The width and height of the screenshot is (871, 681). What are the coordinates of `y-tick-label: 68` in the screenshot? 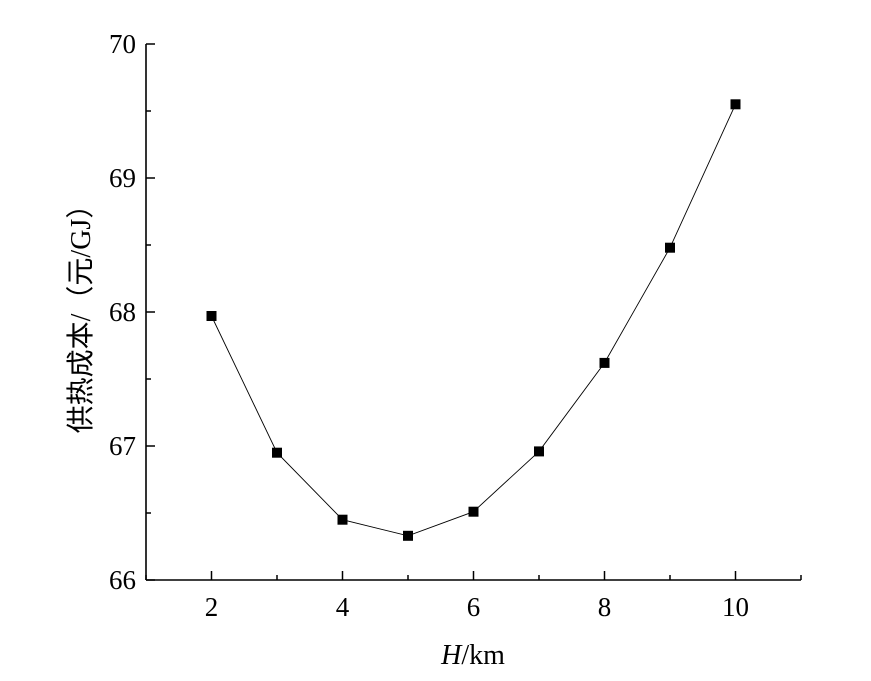 It's located at (122, 312).